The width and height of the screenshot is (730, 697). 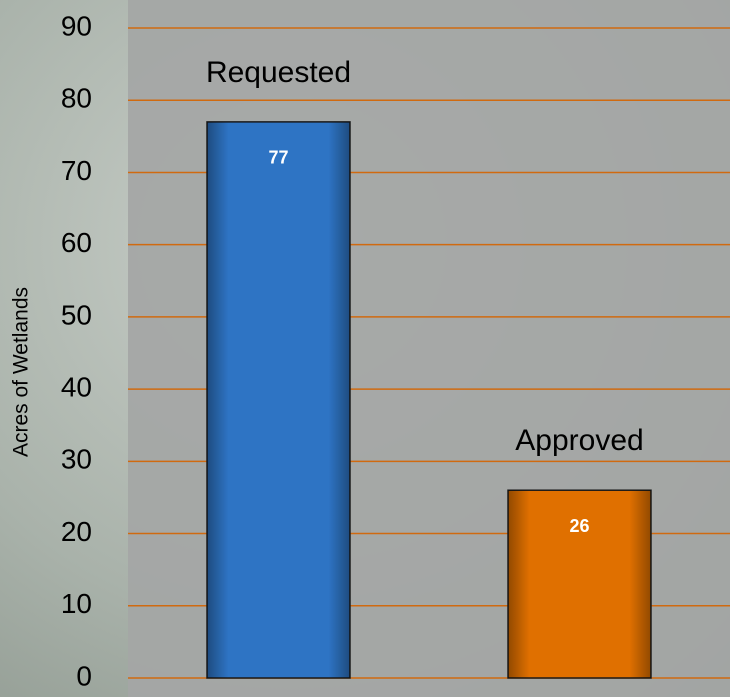 I want to click on y-tick-label: 90, so click(x=76, y=25).